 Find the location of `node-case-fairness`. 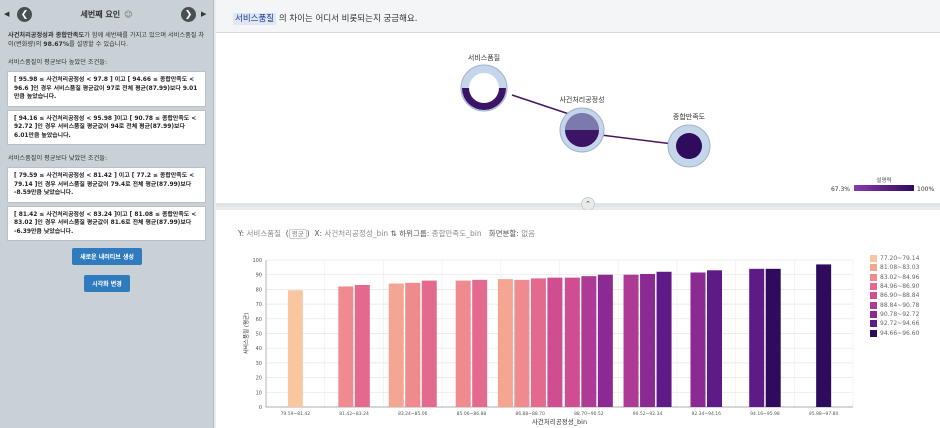

node-case-fairness is located at coordinates (582, 130).